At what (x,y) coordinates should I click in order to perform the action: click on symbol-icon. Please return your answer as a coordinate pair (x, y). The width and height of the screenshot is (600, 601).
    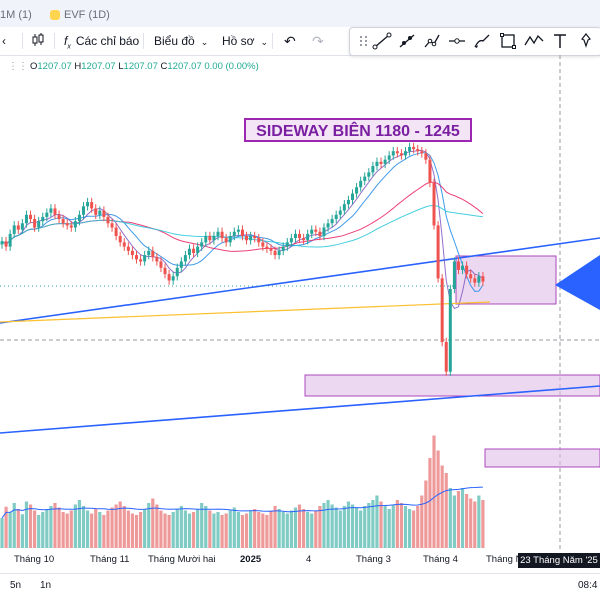
    Looking at the image, I should click on (55, 15).